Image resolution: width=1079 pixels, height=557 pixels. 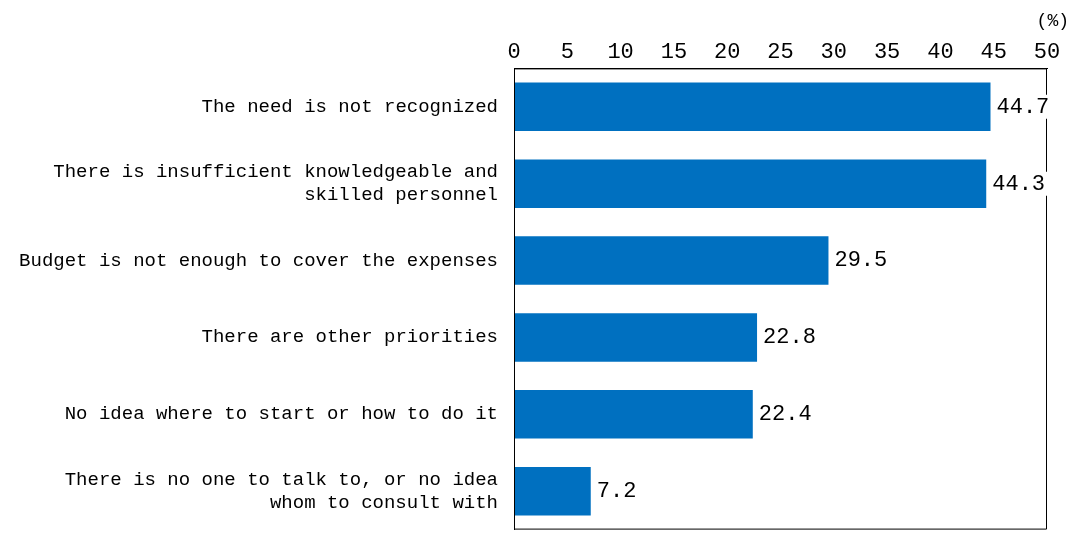 What do you see at coordinates (940, 53) in the screenshot?
I see `x-tick-label: 40` at bounding box center [940, 53].